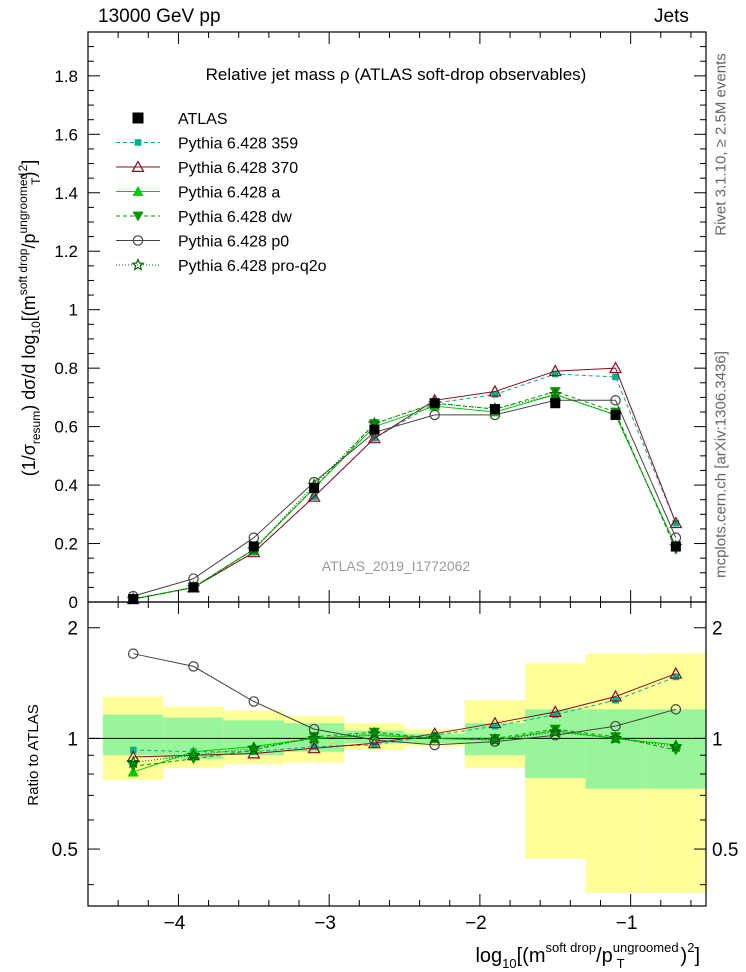  What do you see at coordinates (396, 566) in the screenshot?
I see `analysis-watermark: ATLAS_2019_I1772062` at bounding box center [396, 566].